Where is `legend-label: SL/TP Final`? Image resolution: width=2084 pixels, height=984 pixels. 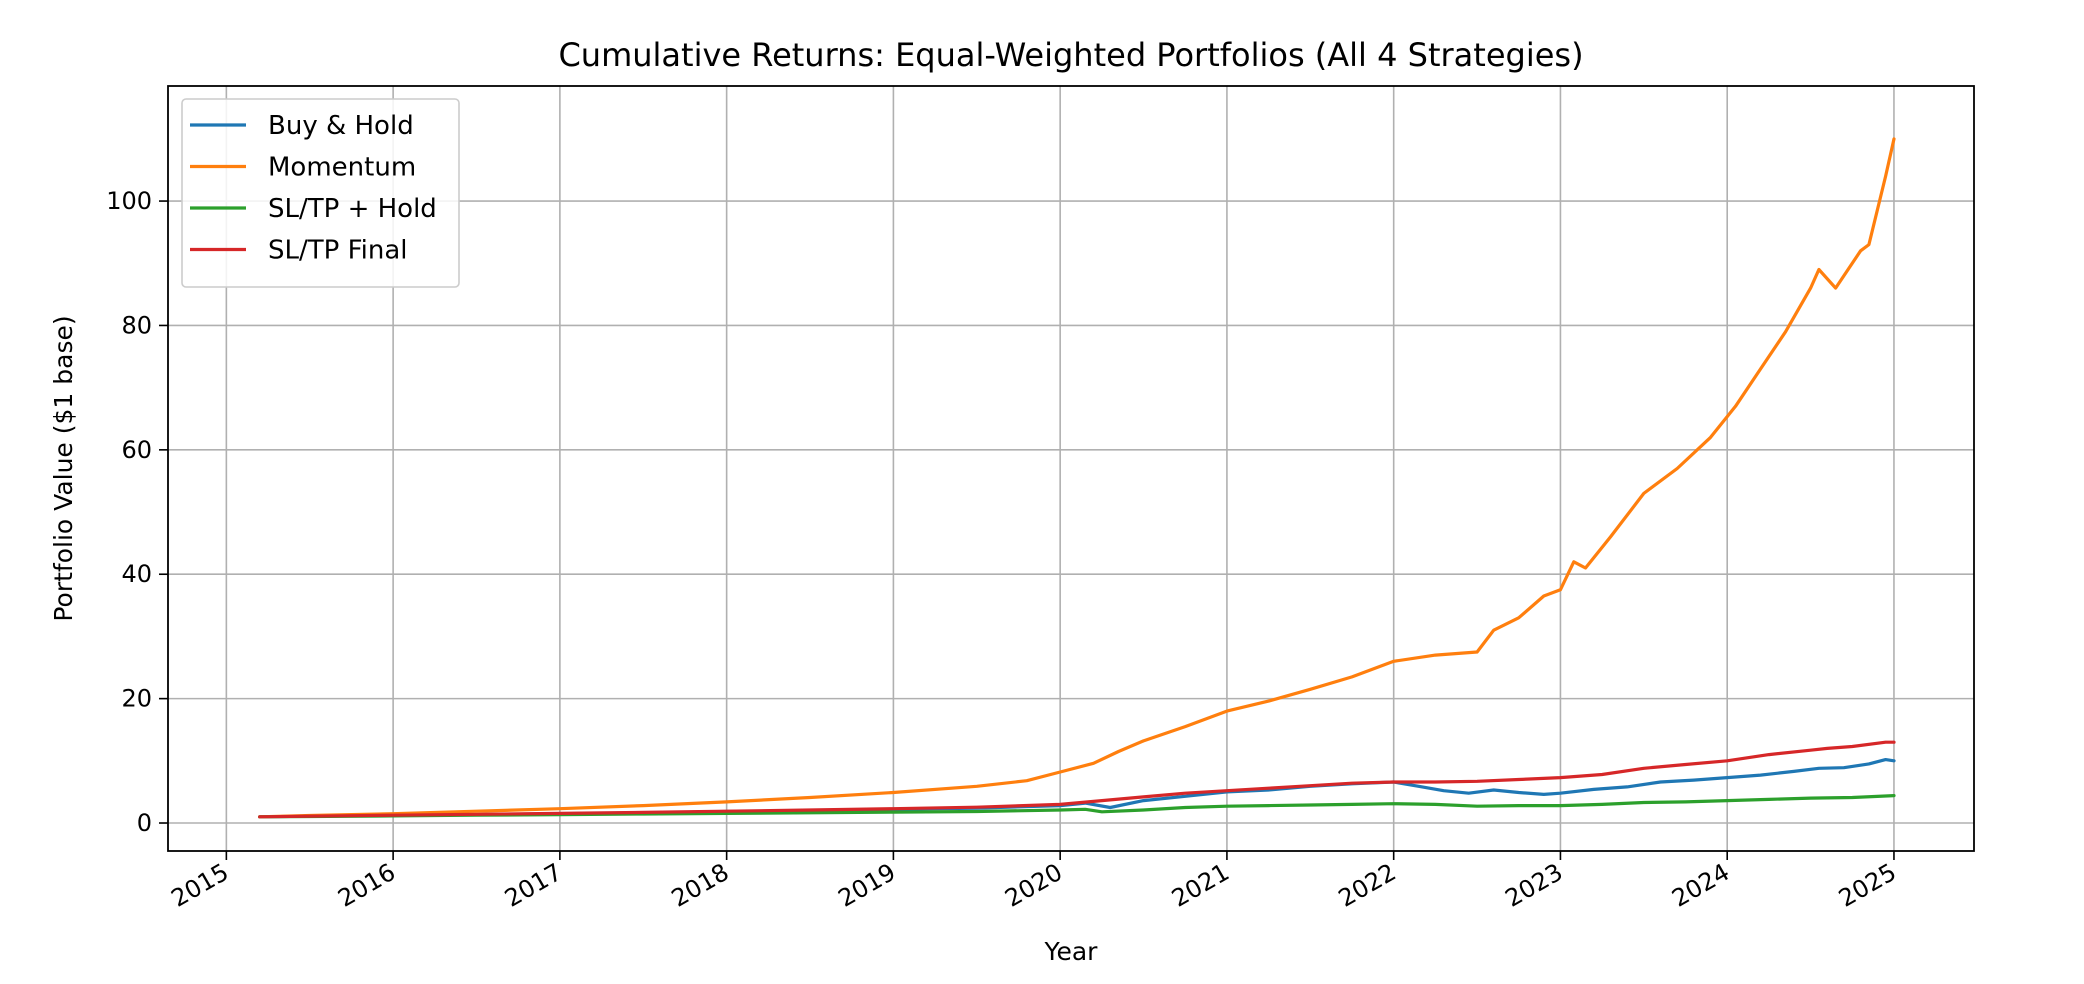 legend-label: SL/TP Final is located at coordinates (338, 251).